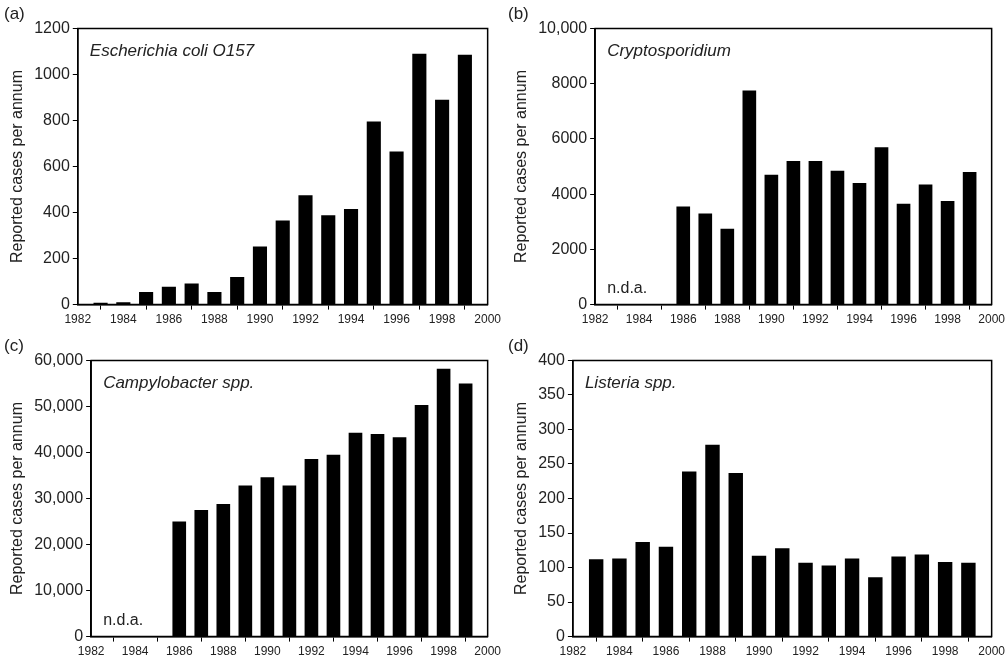 The height and width of the screenshot is (665, 1008). Describe the element at coordinates (669, 50) in the screenshot. I see `annotation: Cryptosporidium` at that location.